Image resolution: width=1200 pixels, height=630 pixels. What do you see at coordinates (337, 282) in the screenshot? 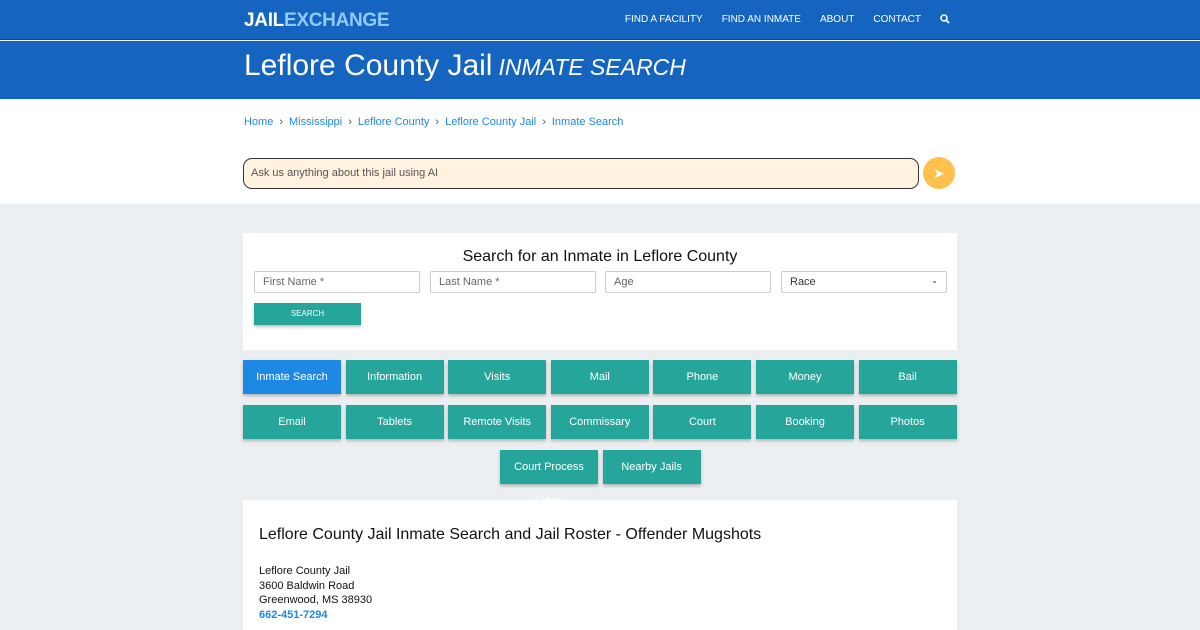
I see `first-name-input: First Name *` at bounding box center [337, 282].